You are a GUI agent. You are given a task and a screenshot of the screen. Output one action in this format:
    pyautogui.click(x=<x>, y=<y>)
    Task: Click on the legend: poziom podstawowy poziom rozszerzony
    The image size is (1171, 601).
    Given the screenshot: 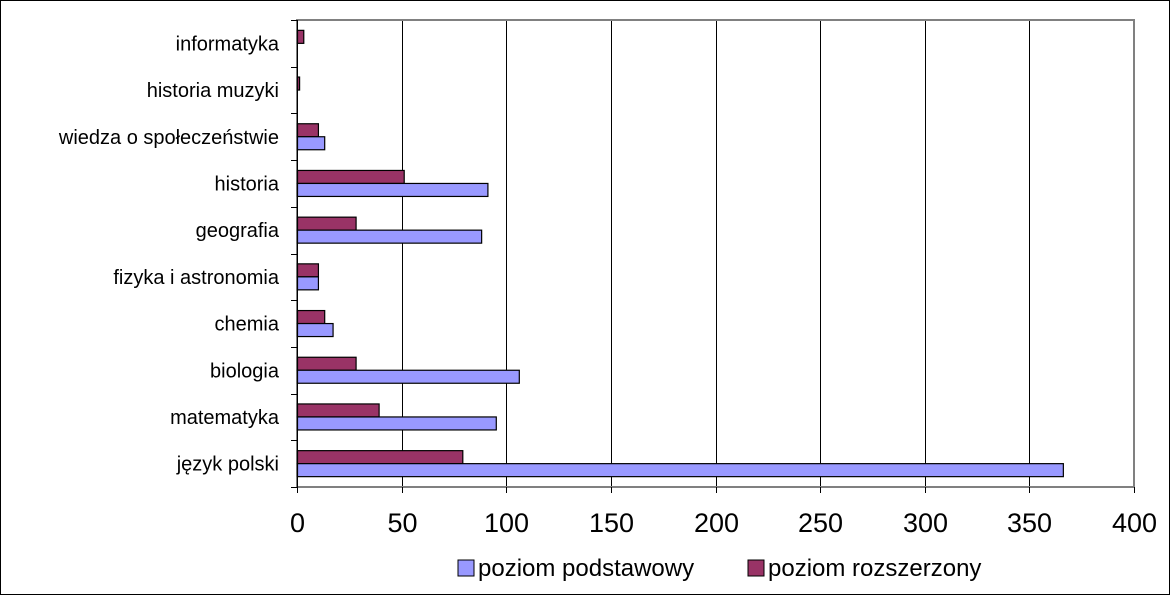 What is the action you would take?
    pyautogui.click(x=719, y=568)
    